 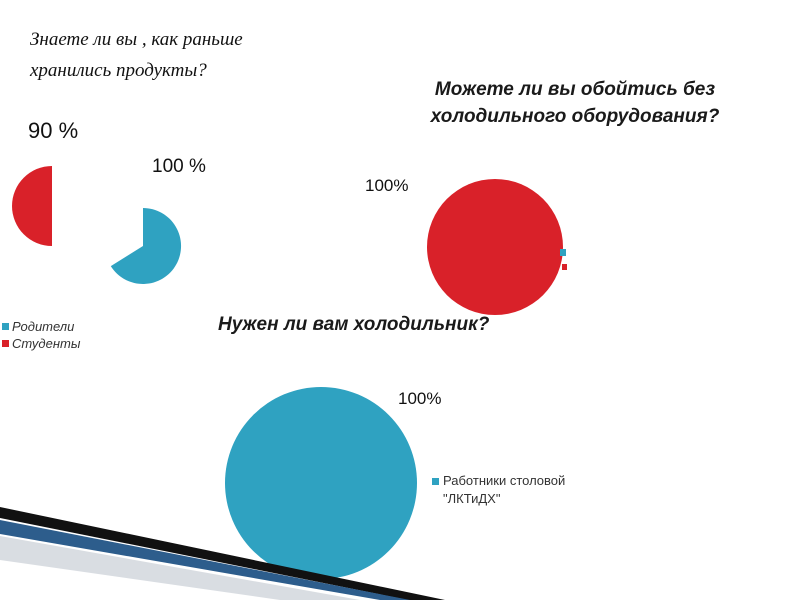 I want to click on legend-item-students: Студенты, so click(x=41, y=343).